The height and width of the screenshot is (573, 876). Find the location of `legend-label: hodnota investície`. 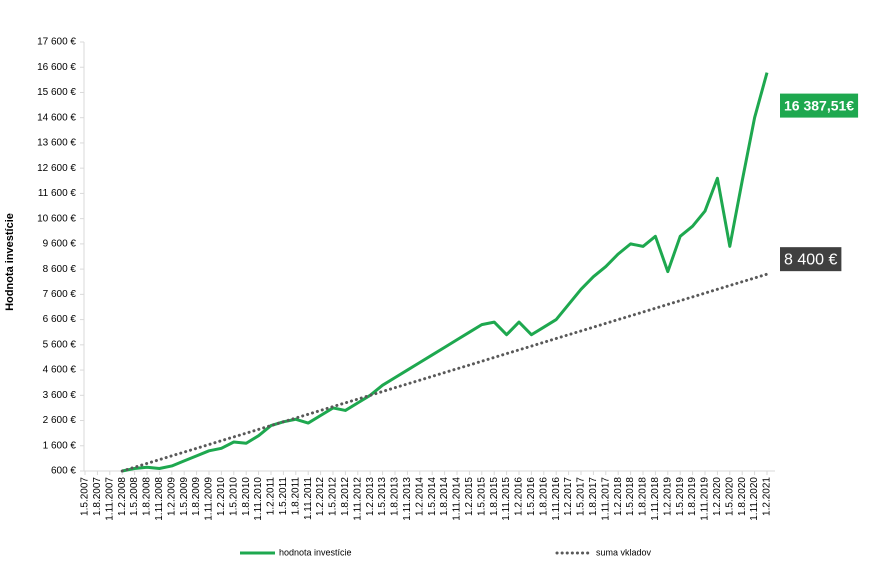

legend-label: hodnota investície is located at coordinates (315, 552).